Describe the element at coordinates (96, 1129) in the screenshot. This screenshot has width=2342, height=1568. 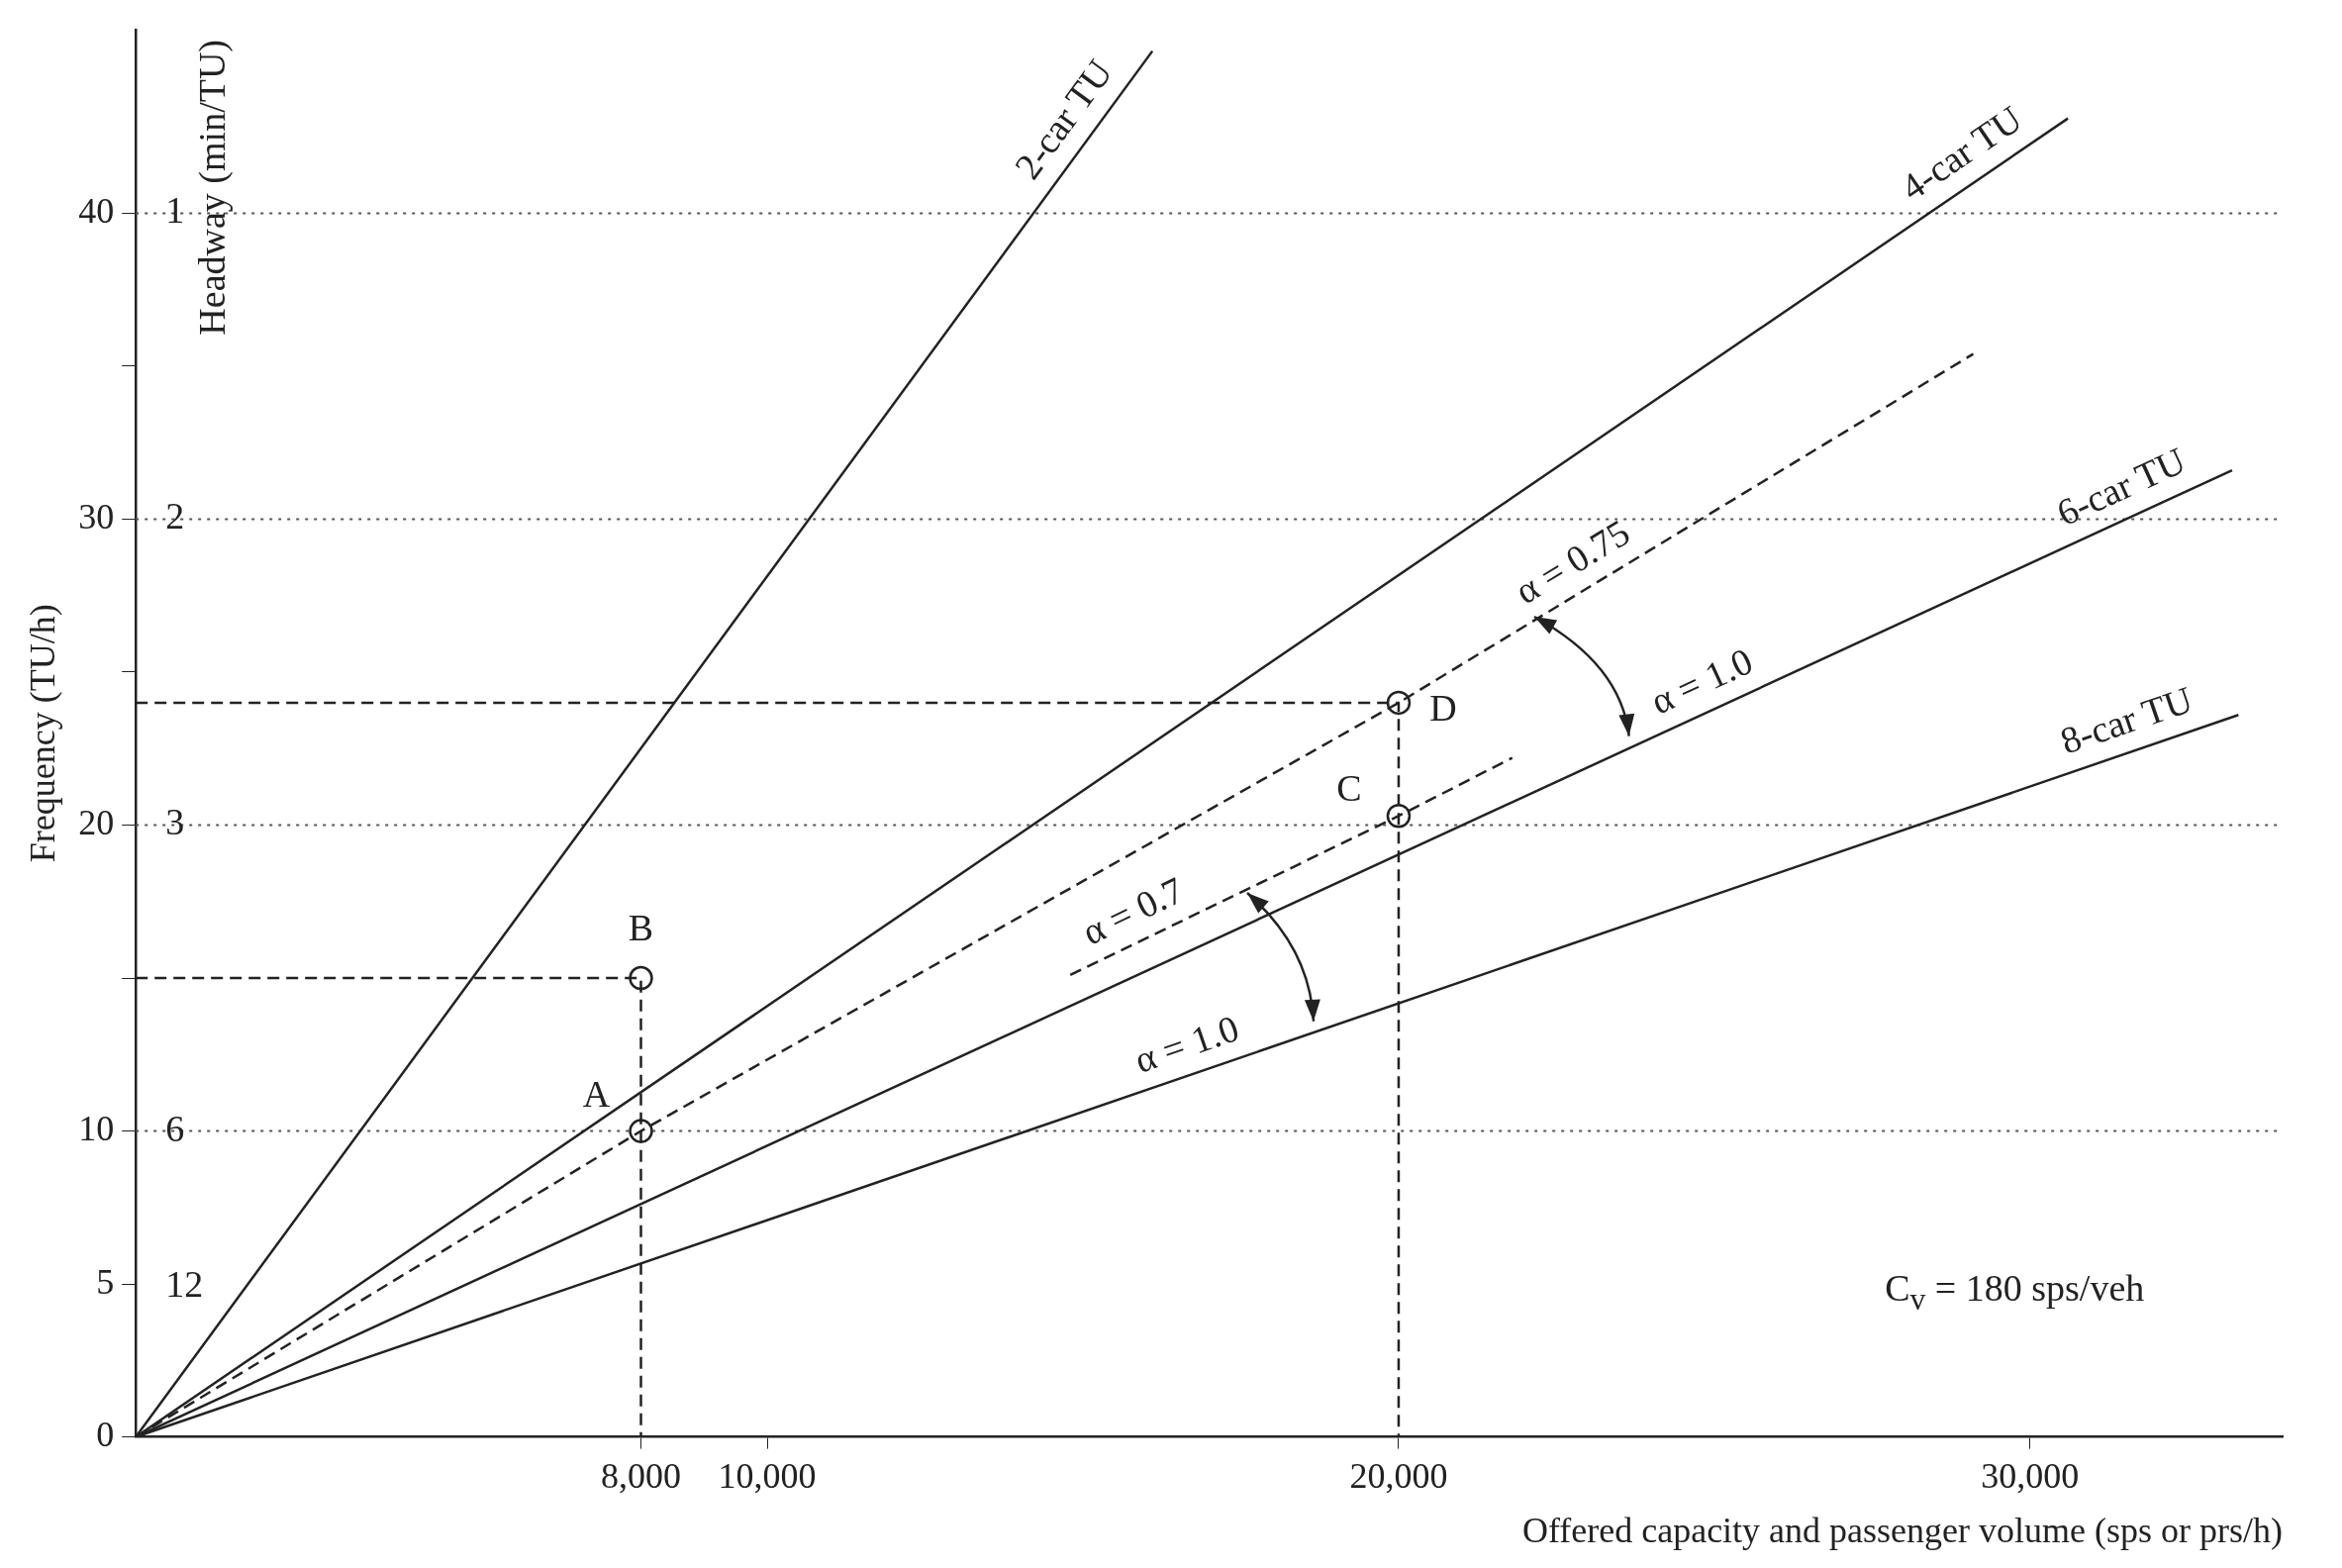
I see `y-tick-label: 10` at that location.